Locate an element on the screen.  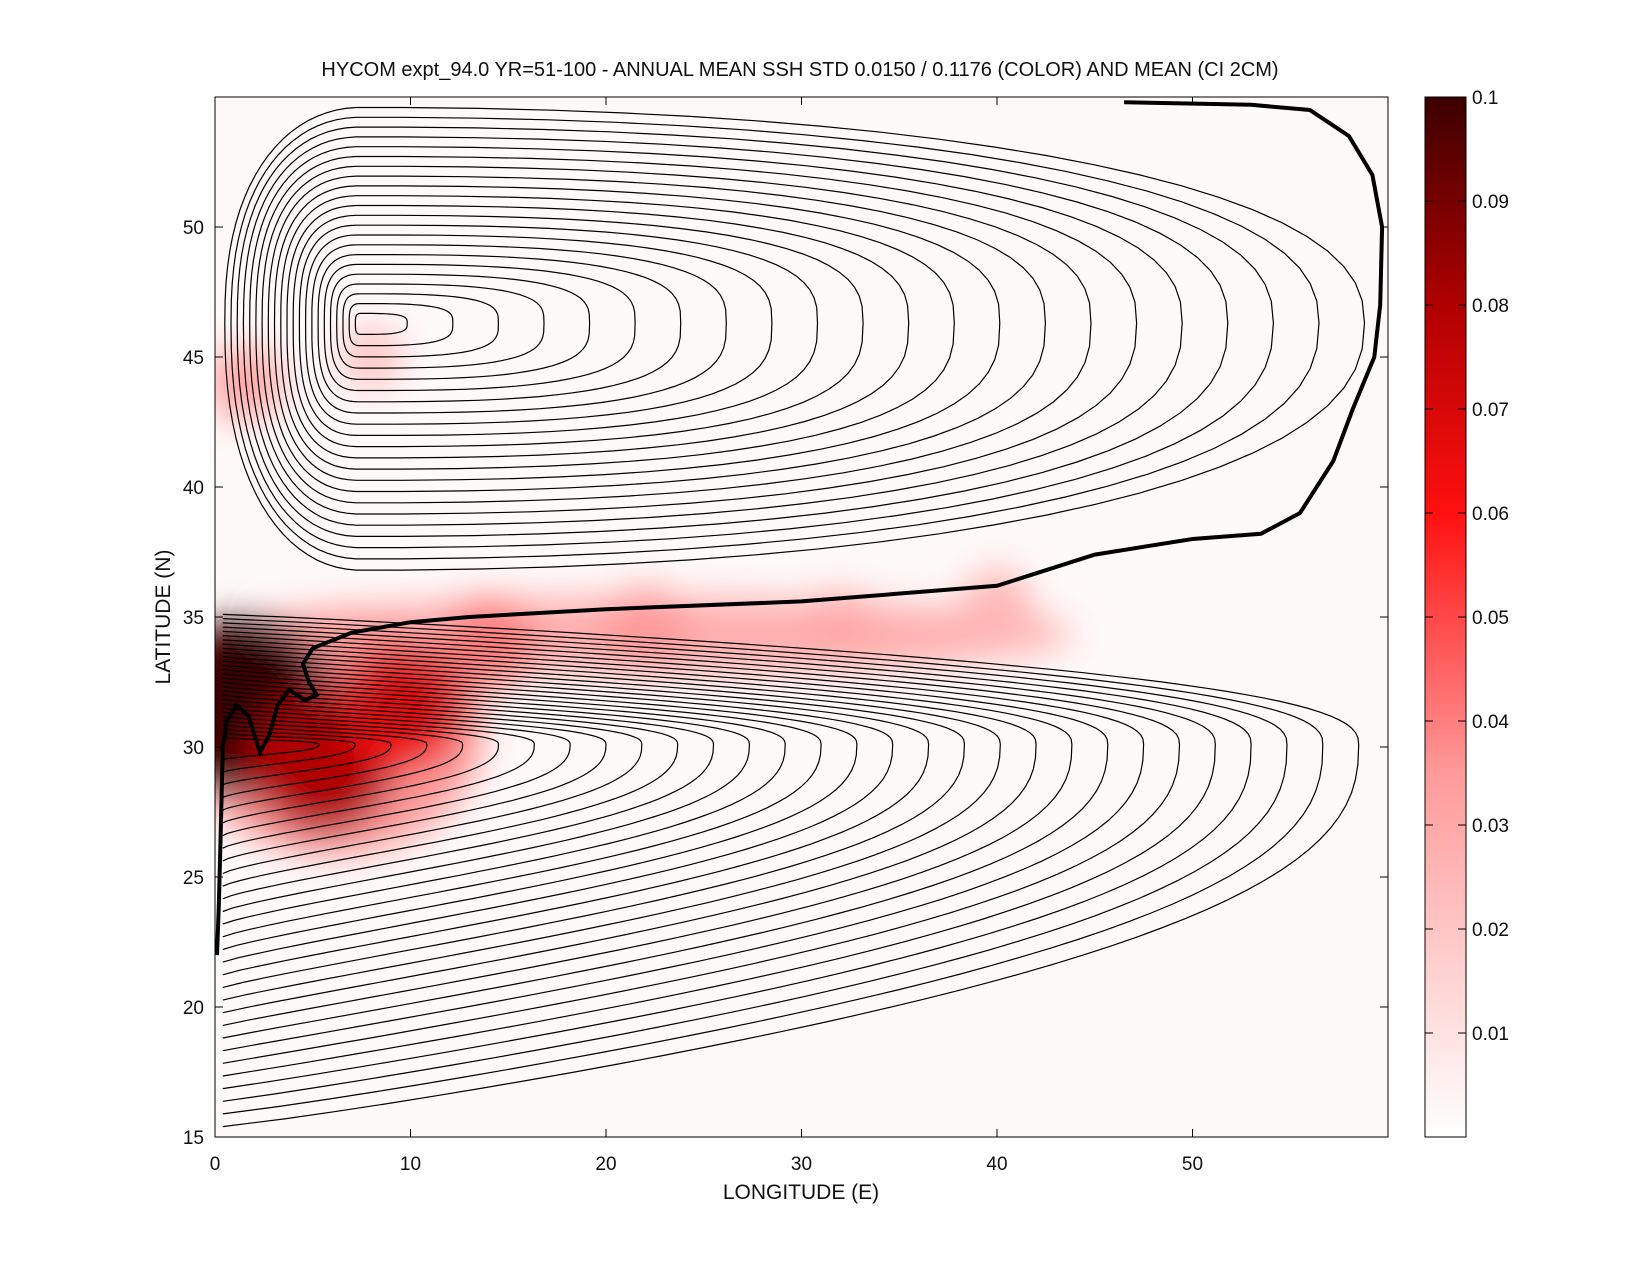
colorbar-ticks: 0.01 0.02 0.03 0.04 0.05 0.06 0.07 0.08 0.09 0.1 is located at coordinates (1467, 566).